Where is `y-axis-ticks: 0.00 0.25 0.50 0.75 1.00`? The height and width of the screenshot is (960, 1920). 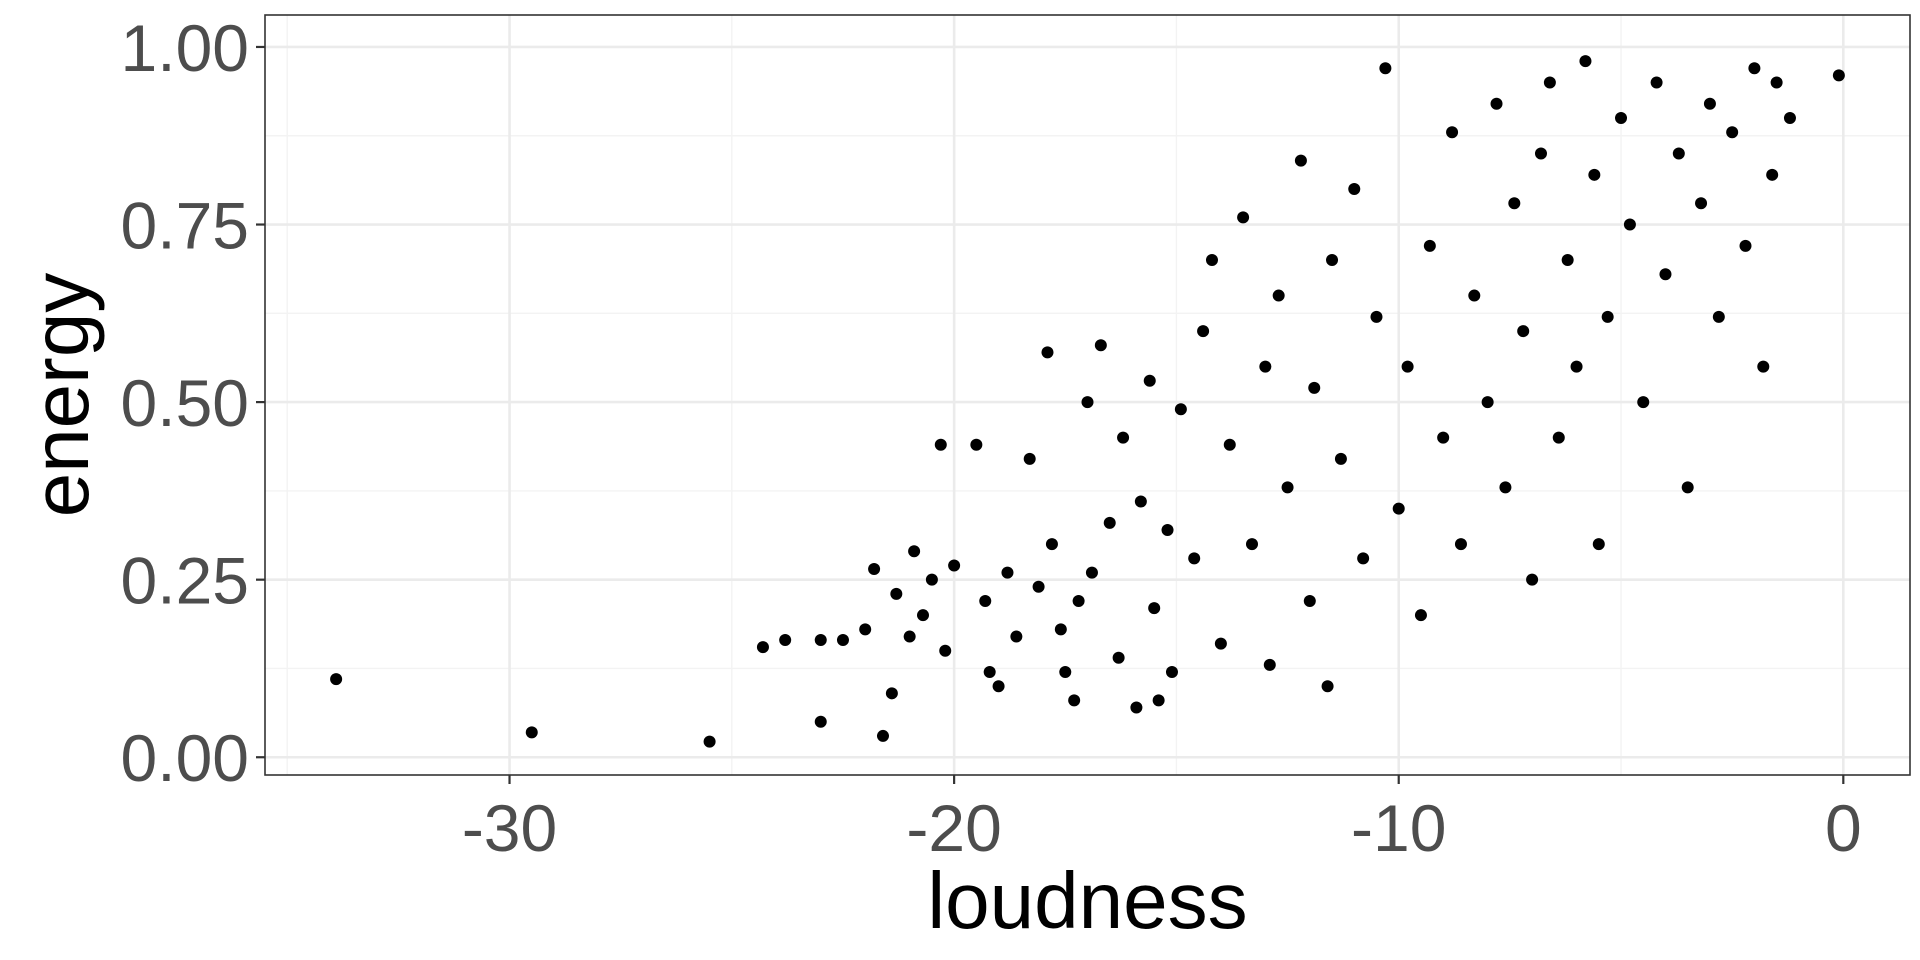
y-axis-ticks: 0.00 0.25 0.50 0.75 1.00 is located at coordinates (193, 403).